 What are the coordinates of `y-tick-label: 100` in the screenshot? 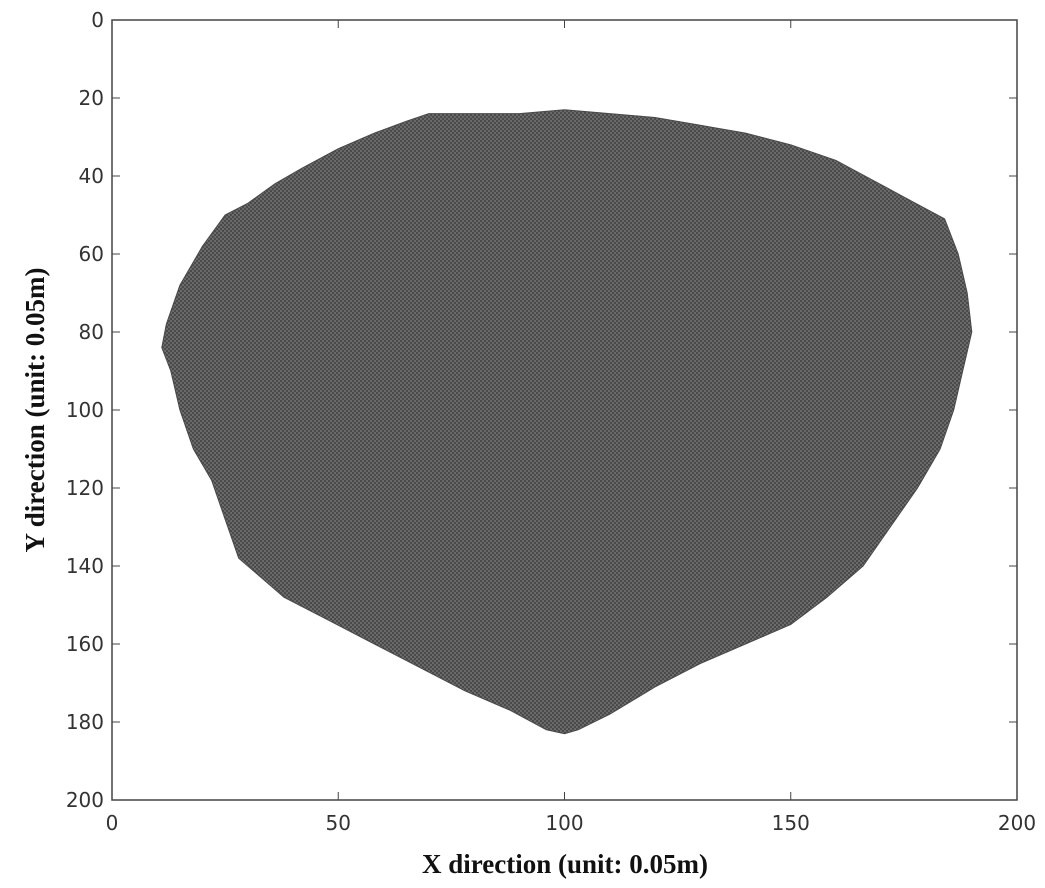 It's located at (85, 410).